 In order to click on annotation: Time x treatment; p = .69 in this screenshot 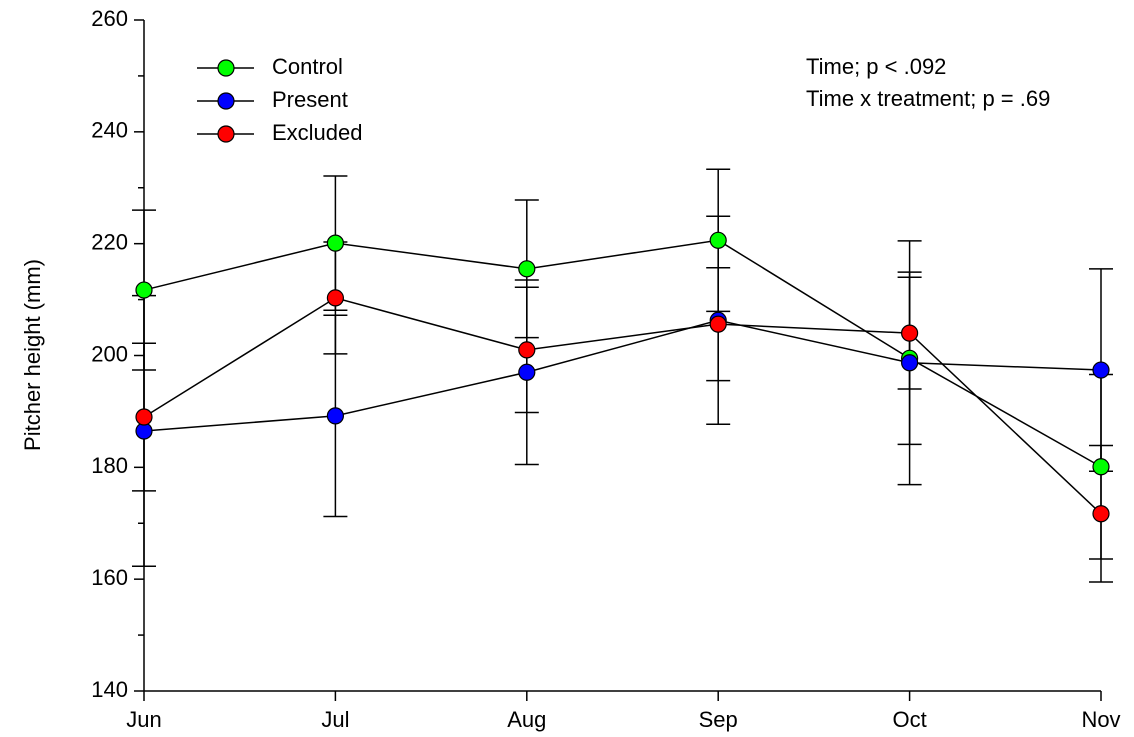, I will do `click(928, 98)`.